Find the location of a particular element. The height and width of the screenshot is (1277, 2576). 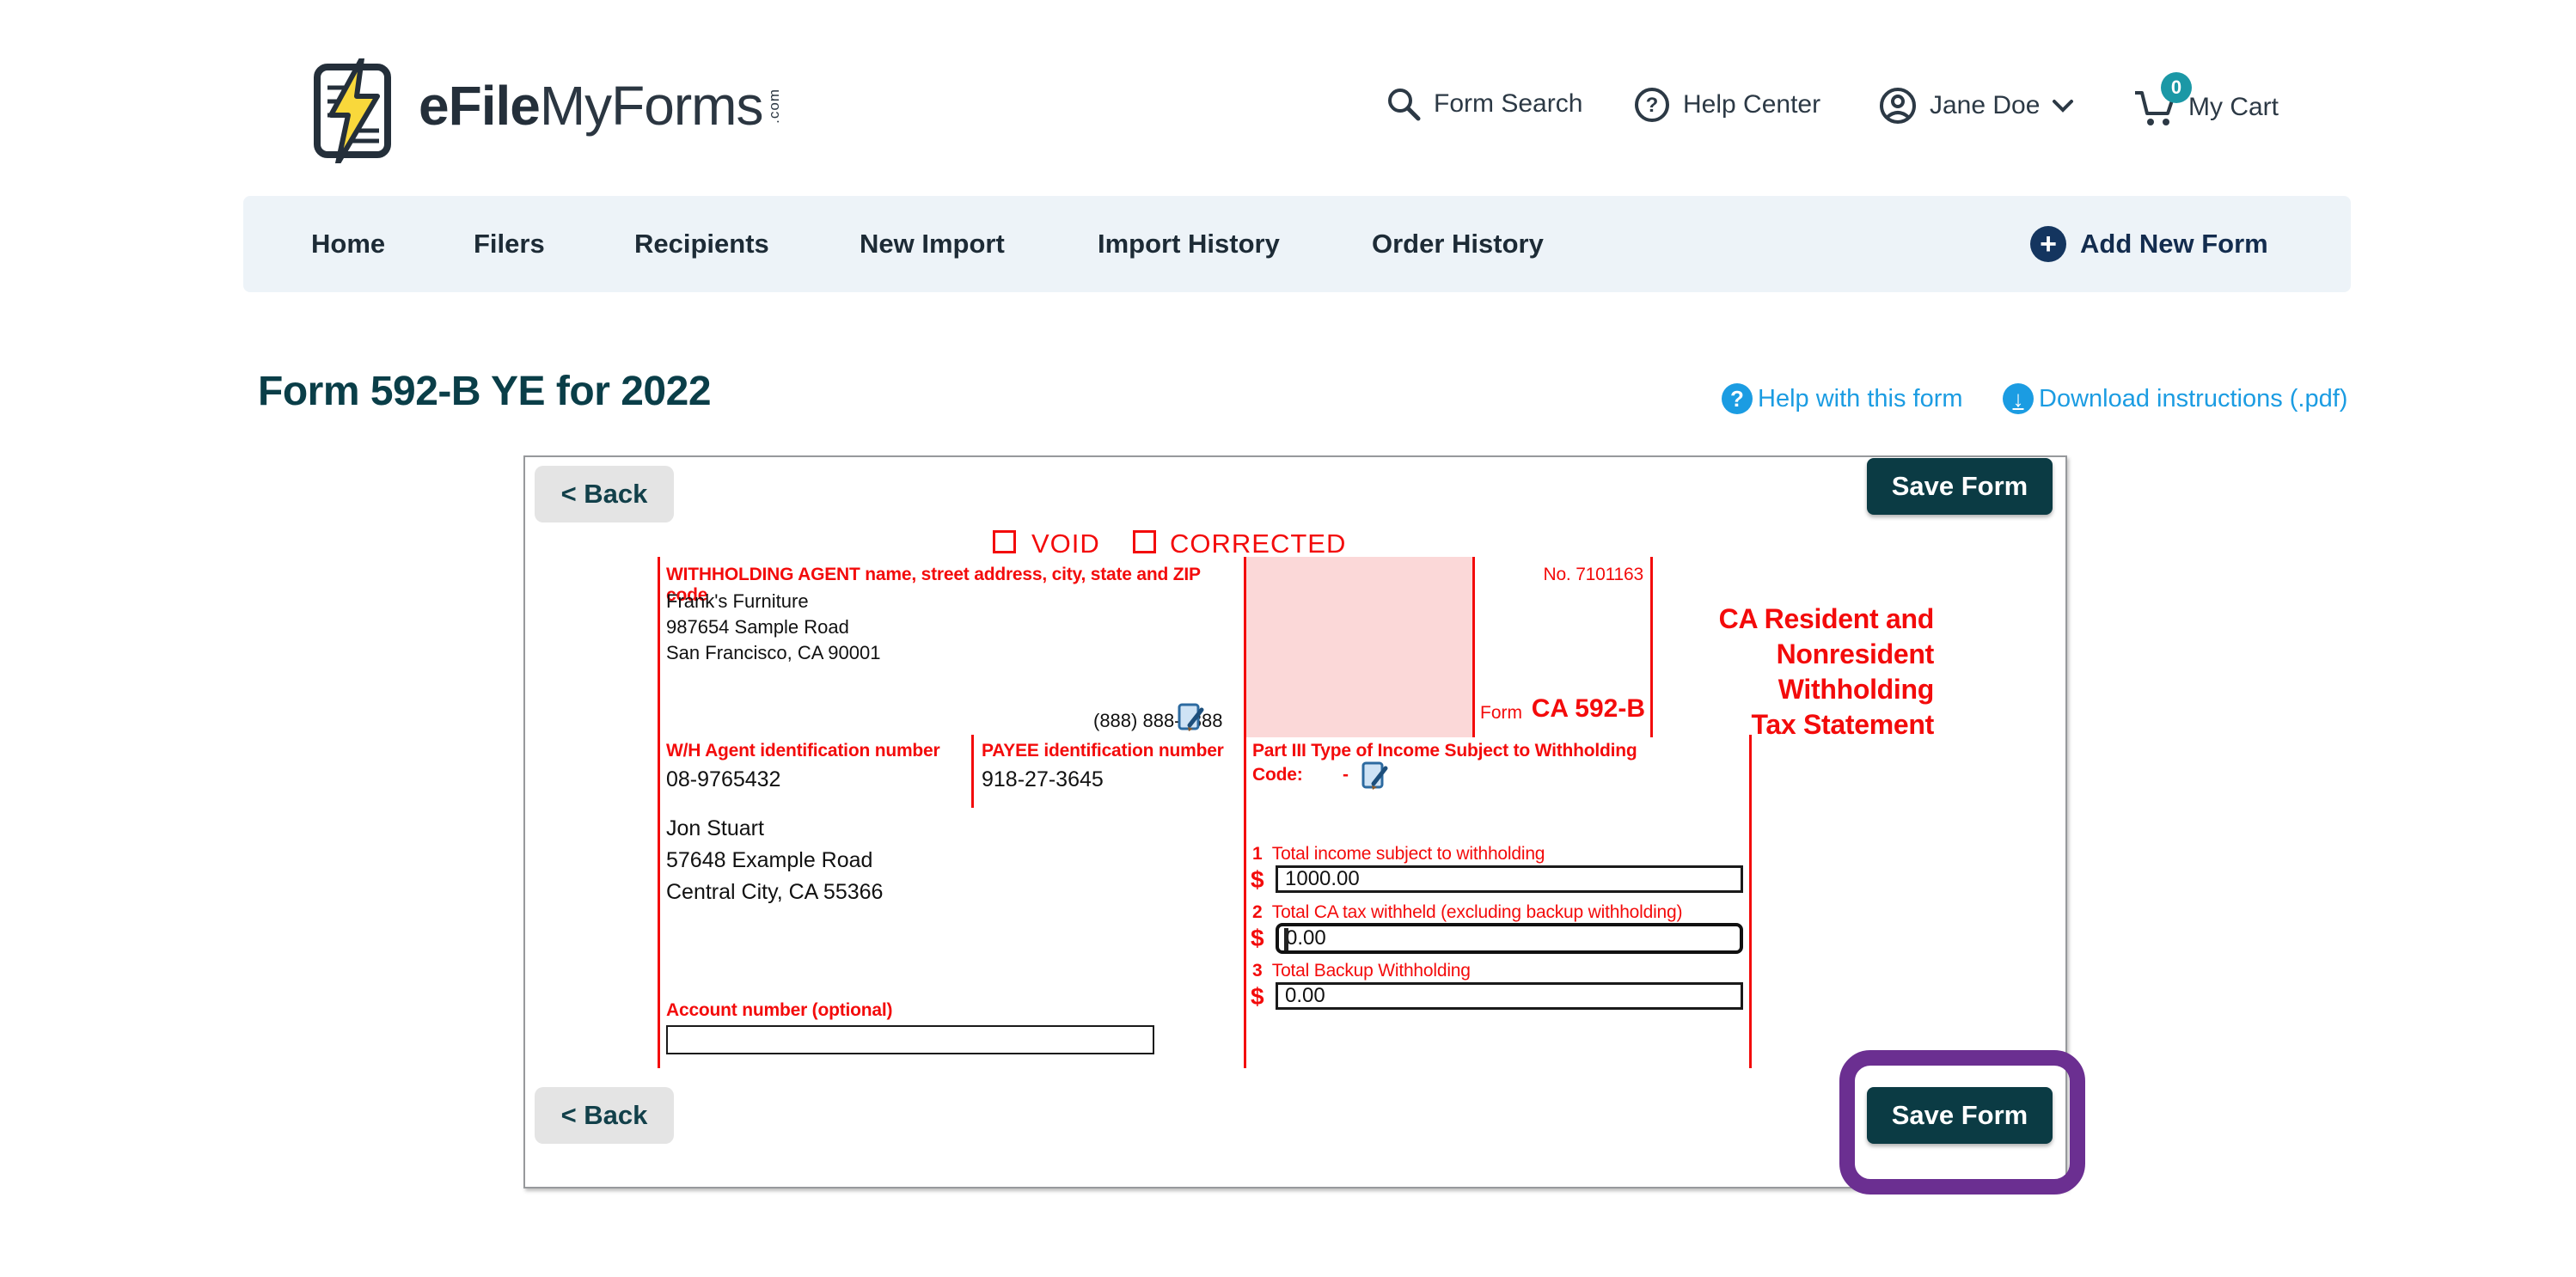

menu-item-order-history: Order History is located at coordinates (1458, 244).